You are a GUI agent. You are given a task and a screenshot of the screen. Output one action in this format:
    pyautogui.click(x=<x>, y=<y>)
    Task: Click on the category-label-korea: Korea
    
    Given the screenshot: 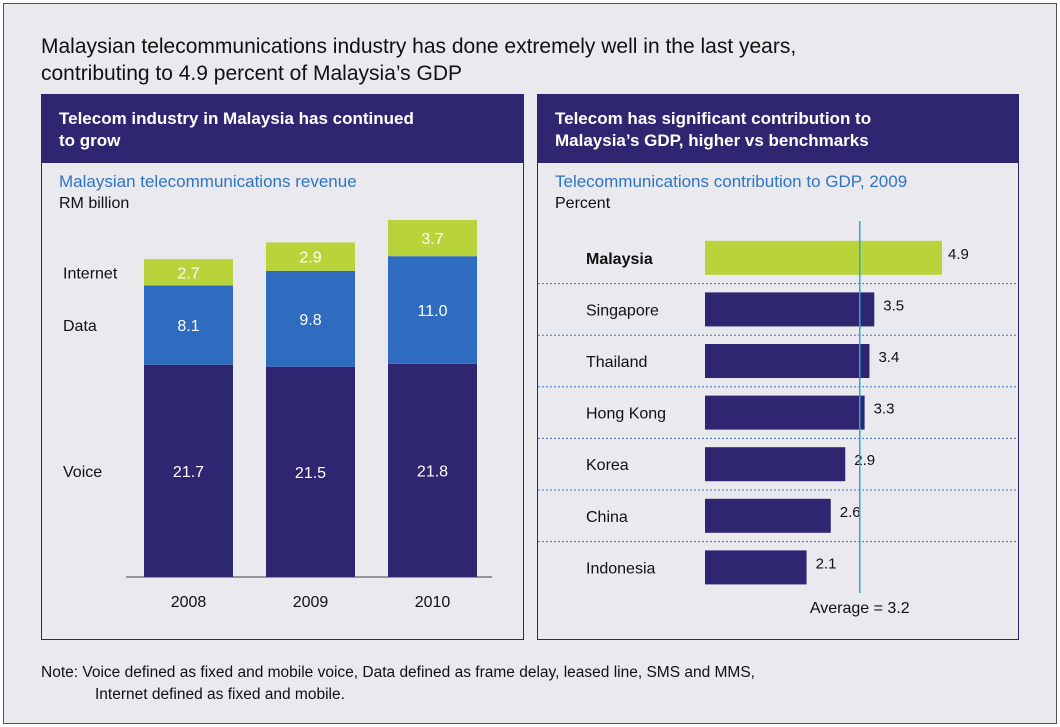 What is the action you would take?
    pyautogui.click(x=607, y=465)
    